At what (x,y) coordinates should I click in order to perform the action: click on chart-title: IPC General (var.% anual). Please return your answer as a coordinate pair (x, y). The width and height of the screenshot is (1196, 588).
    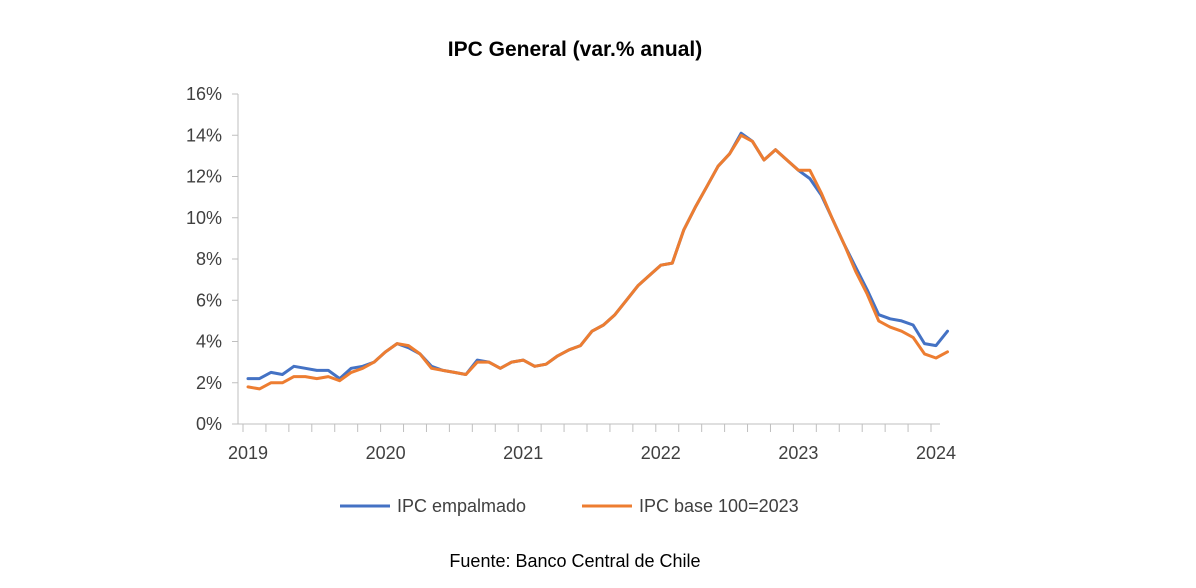
    Looking at the image, I should click on (575, 49).